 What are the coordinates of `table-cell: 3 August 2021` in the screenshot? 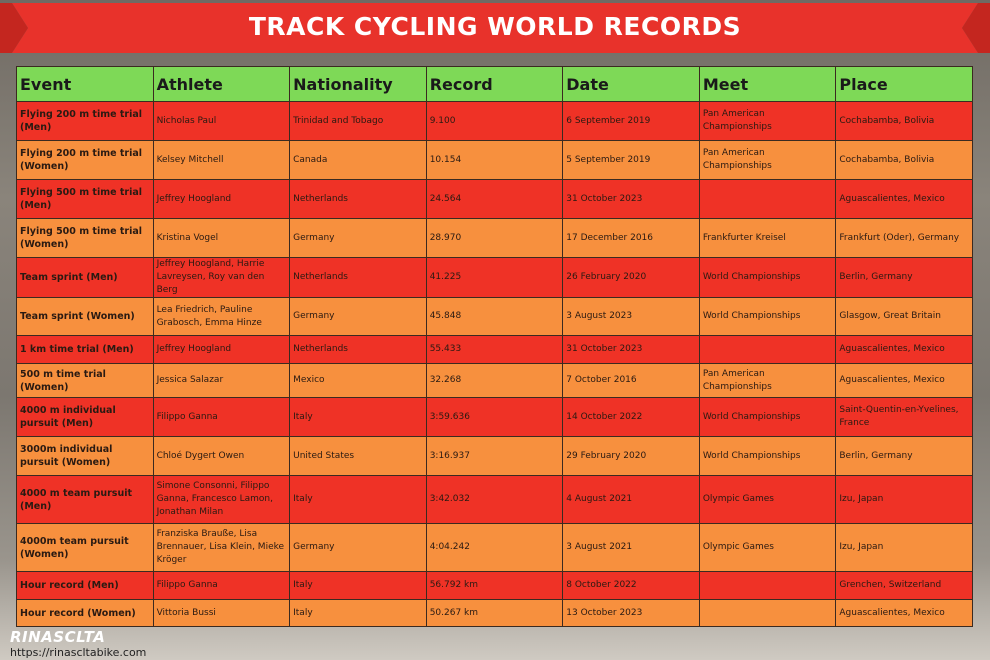 It's located at (631, 547).